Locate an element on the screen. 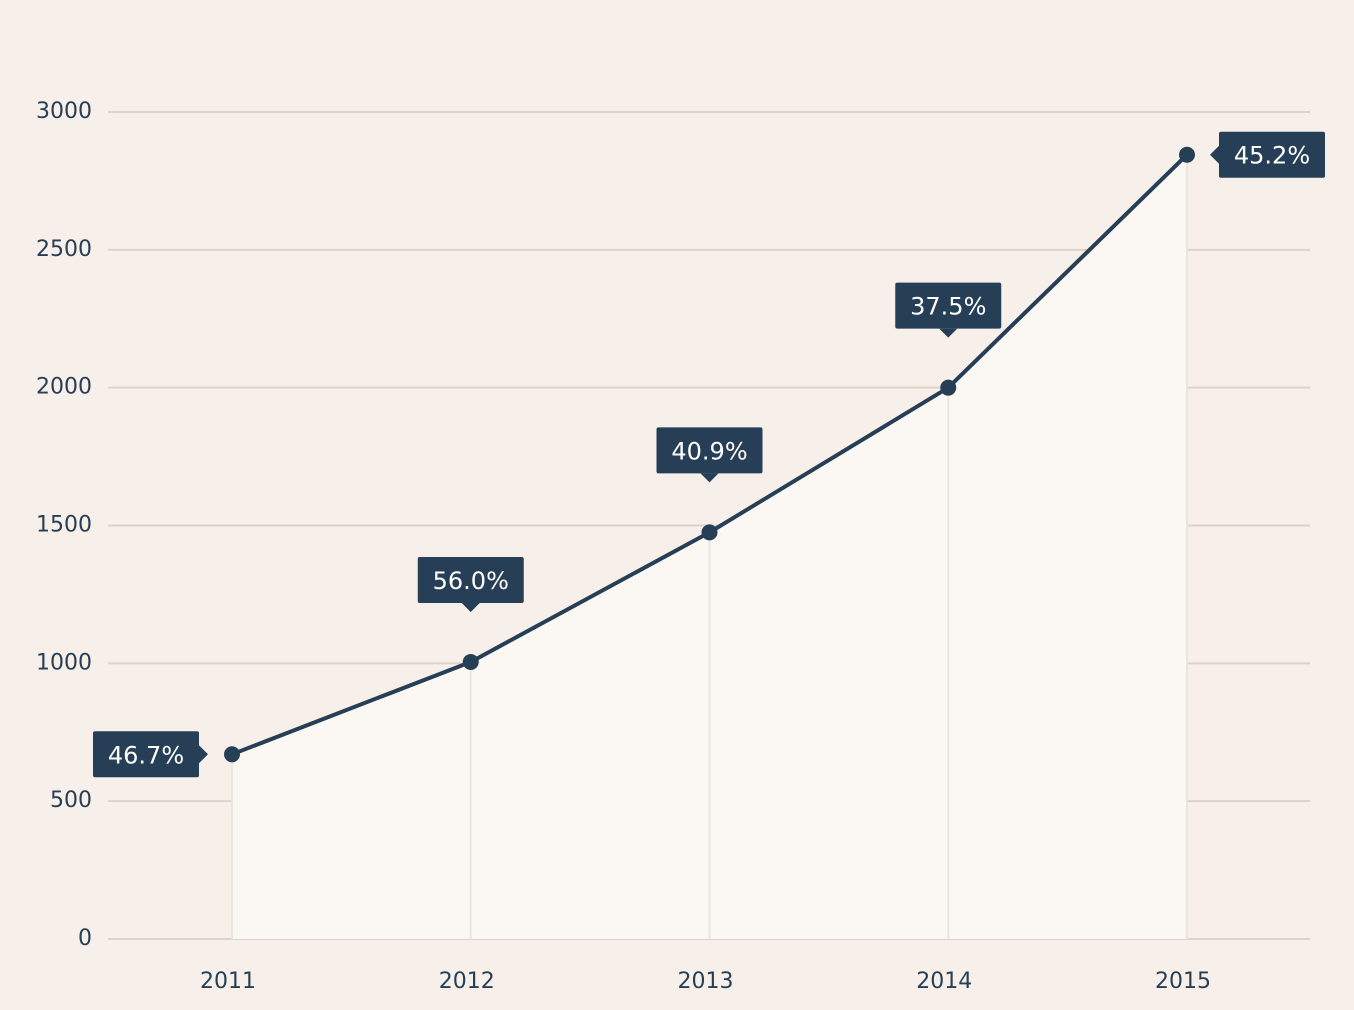 The height and width of the screenshot is (1010, 1354). data-label-text: 45.2% is located at coordinates (1272, 156).